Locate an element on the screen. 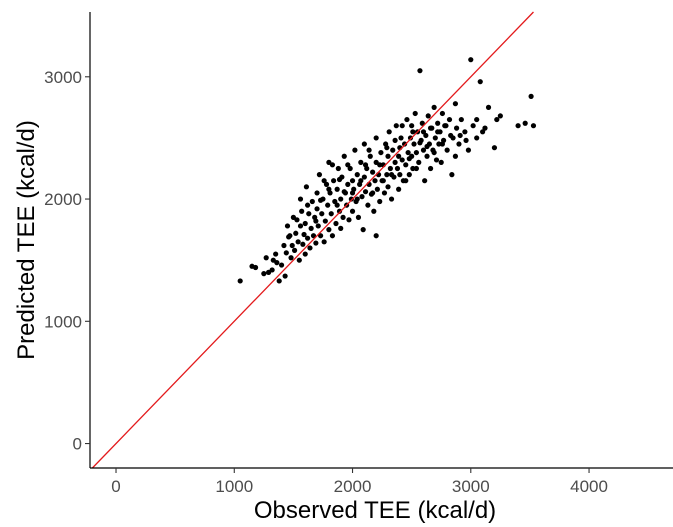  y-axis-ticks: 0 1000 2000 3000 is located at coordinates (67, 261).